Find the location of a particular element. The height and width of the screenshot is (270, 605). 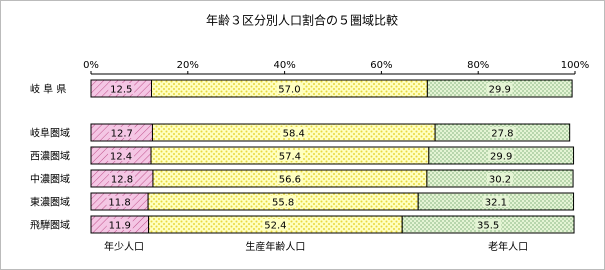

data-label: 11.8 is located at coordinates (119, 203).